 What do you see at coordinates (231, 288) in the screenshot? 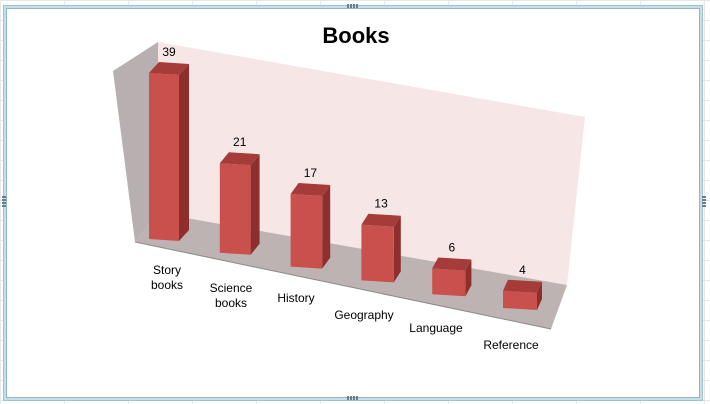
I see `category-label: Science` at bounding box center [231, 288].